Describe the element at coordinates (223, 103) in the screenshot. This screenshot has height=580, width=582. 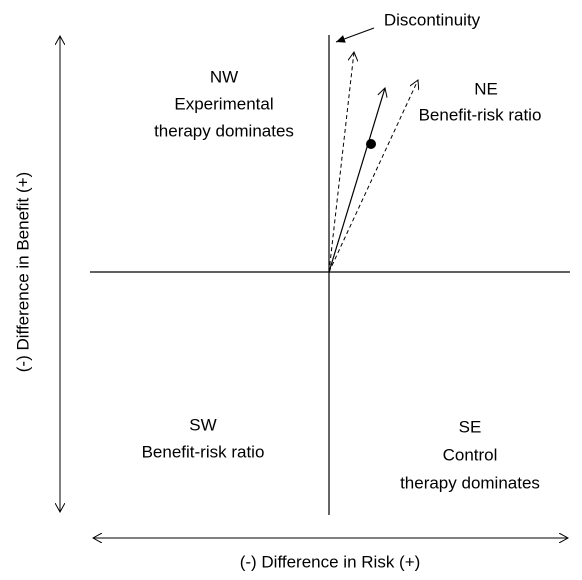
I see `quadrant-label: Experimental` at that location.